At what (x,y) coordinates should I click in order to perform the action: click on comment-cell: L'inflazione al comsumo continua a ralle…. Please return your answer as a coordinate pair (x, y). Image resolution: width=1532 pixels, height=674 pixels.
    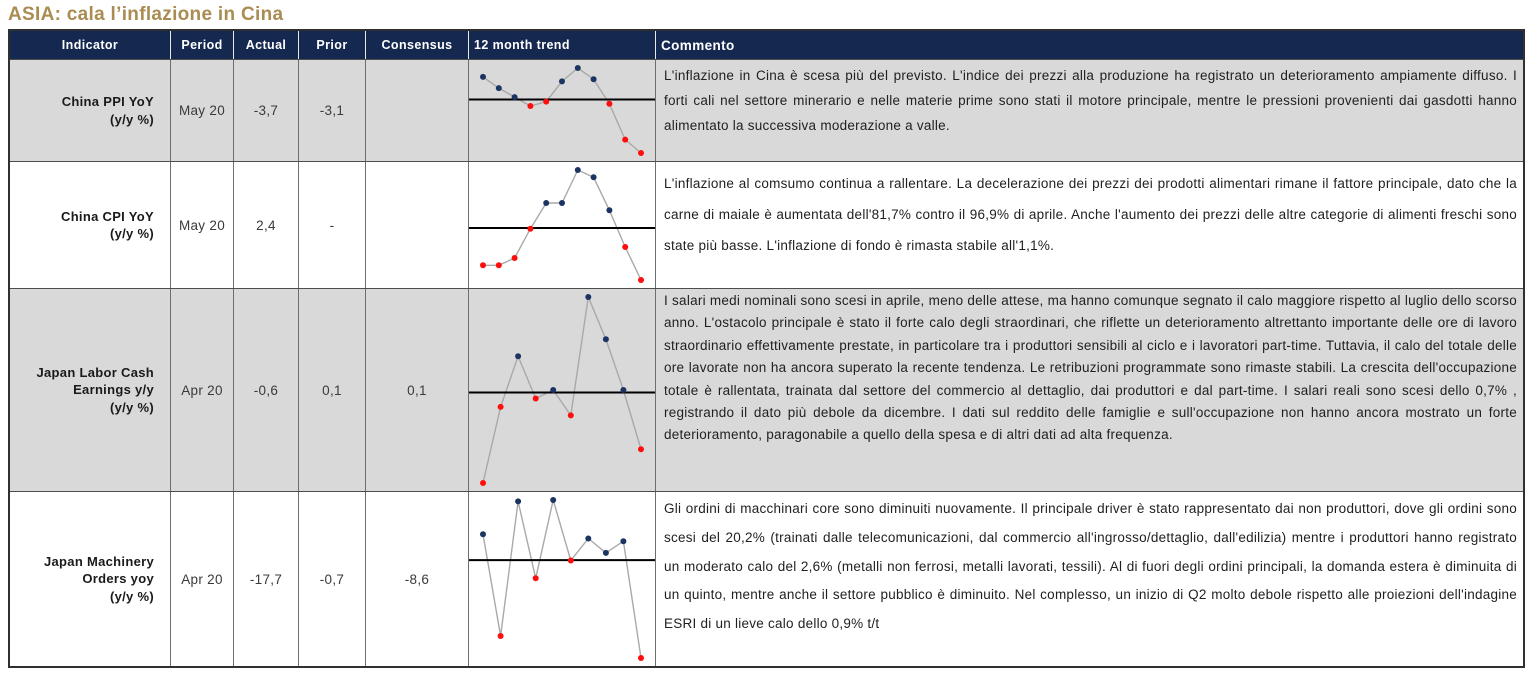
    Looking at the image, I should click on (1089, 225).